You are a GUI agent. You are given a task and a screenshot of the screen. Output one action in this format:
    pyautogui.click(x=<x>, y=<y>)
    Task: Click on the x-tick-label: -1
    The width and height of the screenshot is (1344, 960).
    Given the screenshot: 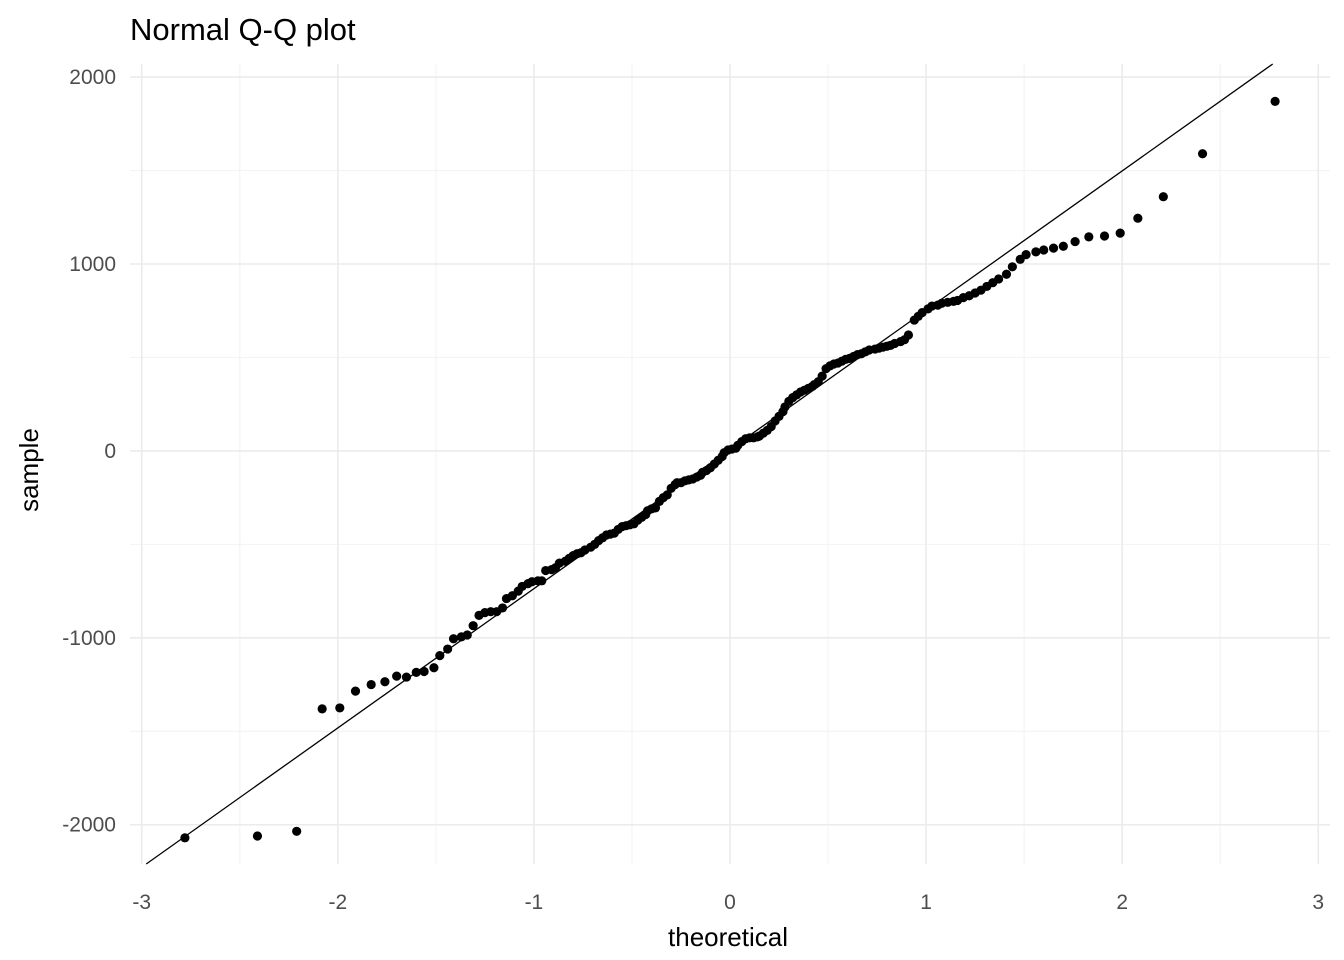 What is the action you would take?
    pyautogui.click(x=534, y=902)
    